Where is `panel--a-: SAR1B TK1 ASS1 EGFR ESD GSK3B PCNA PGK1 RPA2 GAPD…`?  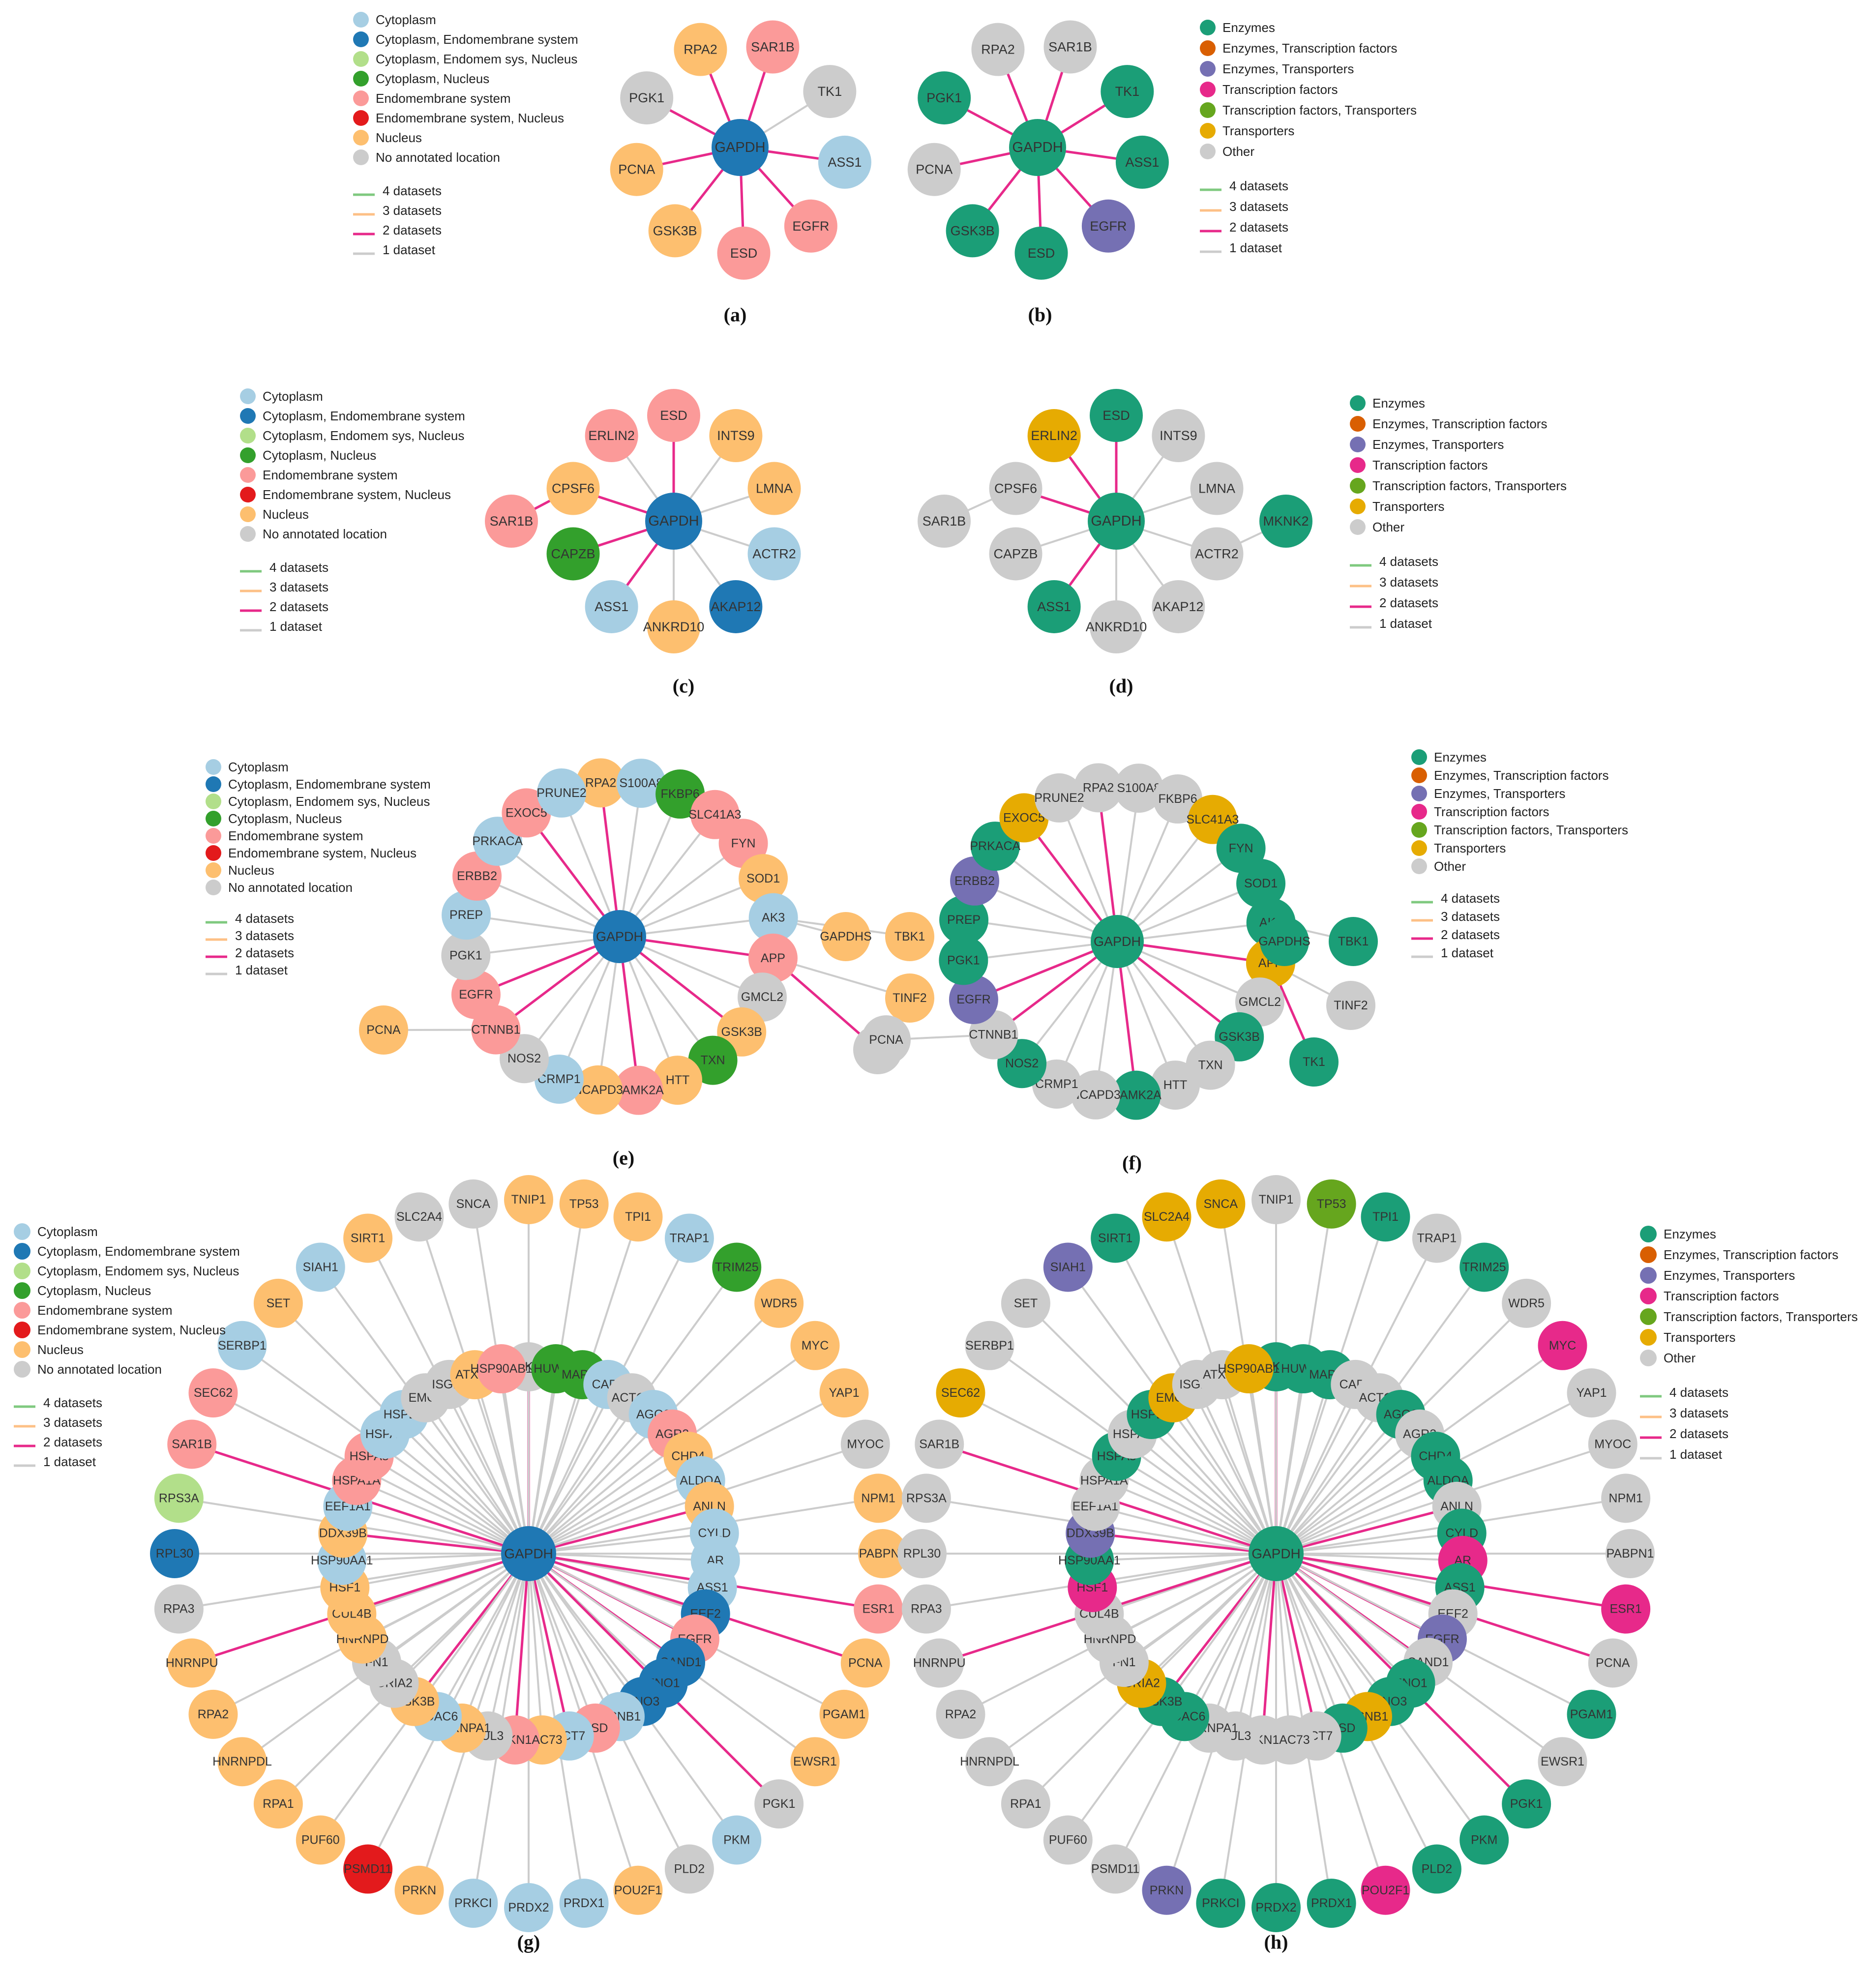 panel--a-: SAR1B TK1 ASS1 EGFR ESD GSK3B PCNA PGK1 RPA2 GAPD… is located at coordinates (612, 169).